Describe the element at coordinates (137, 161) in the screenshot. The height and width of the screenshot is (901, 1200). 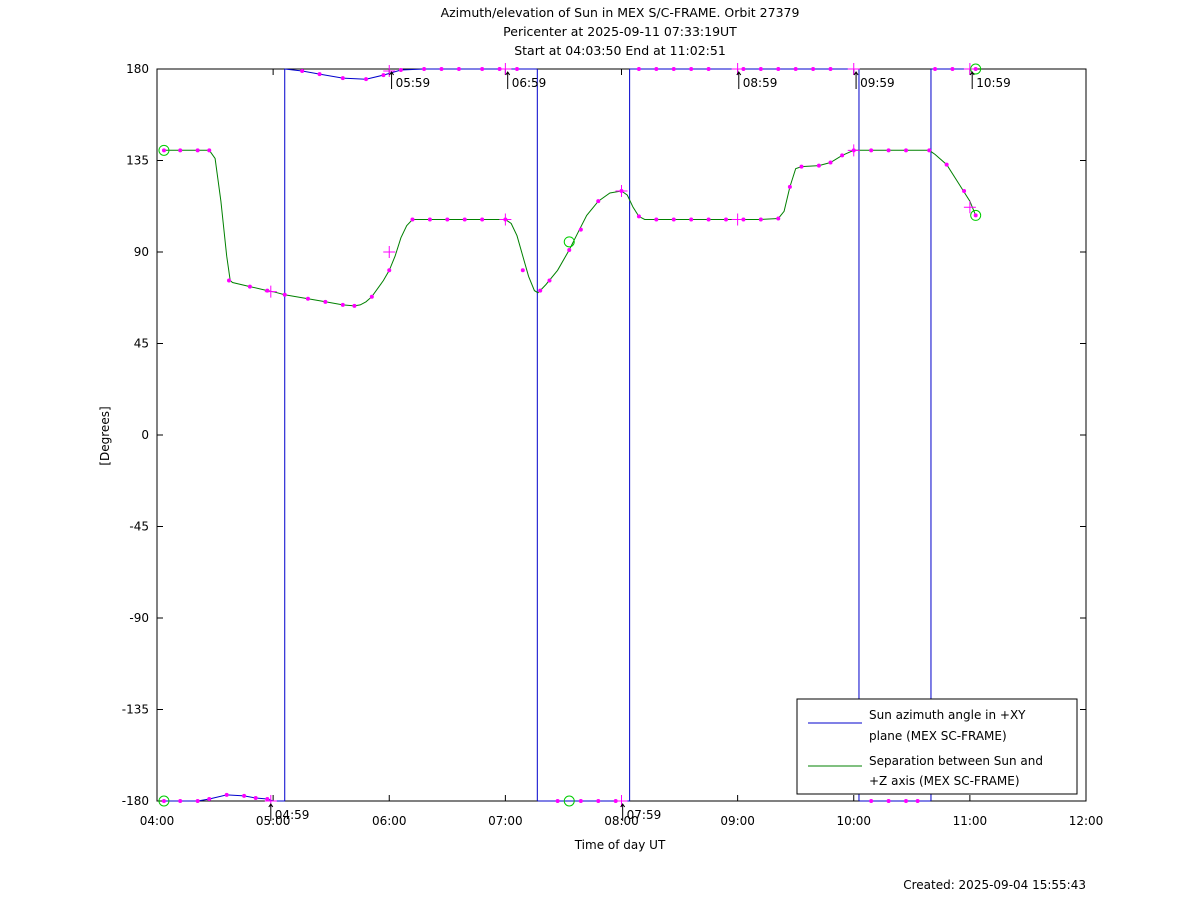
I see `y-tick-label: 135` at that location.